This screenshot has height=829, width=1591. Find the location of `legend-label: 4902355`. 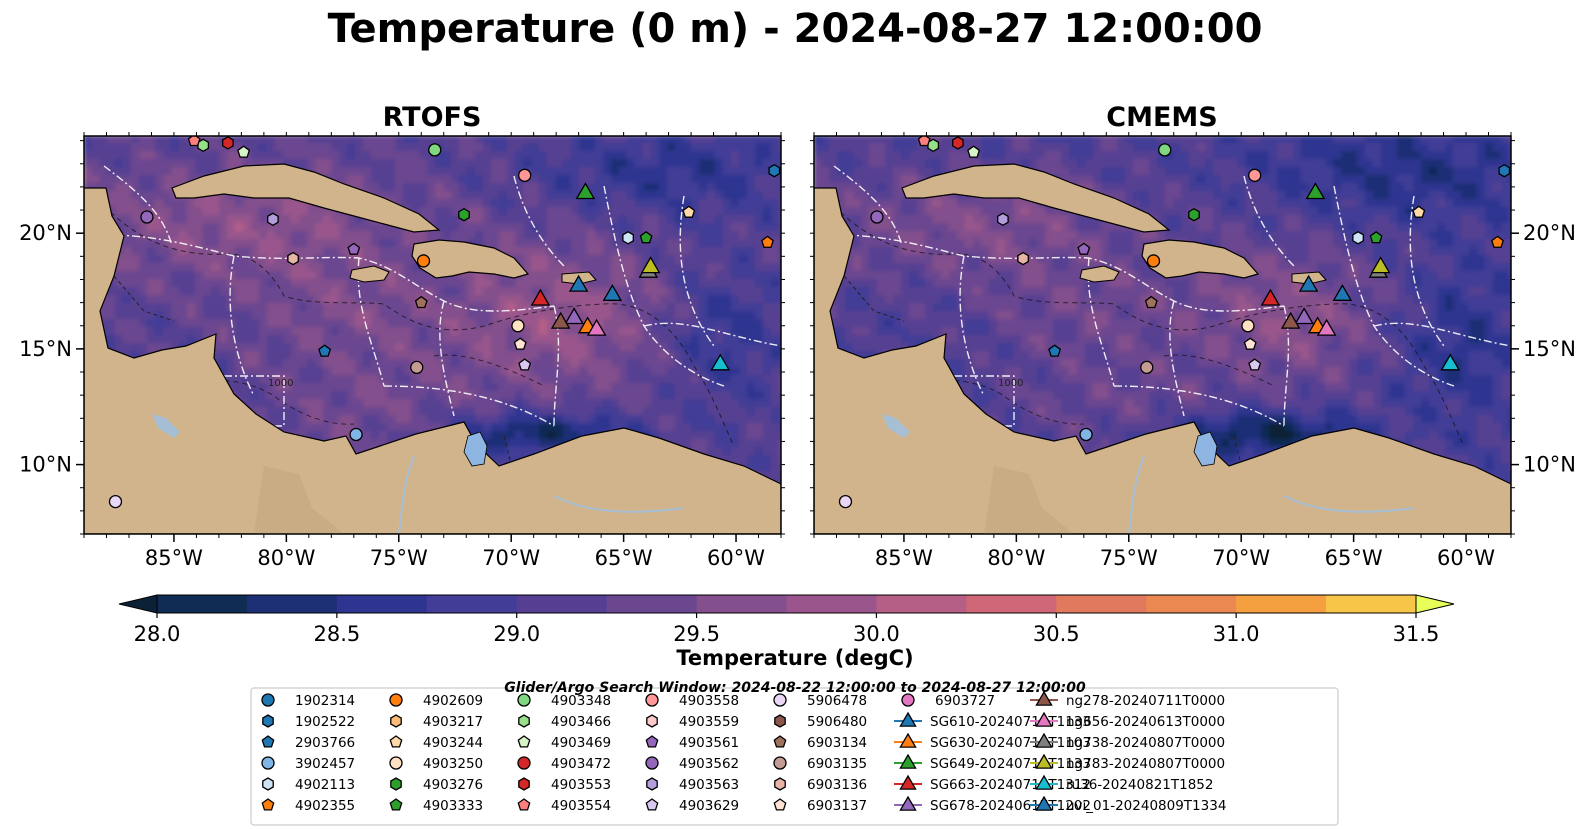

legend-label: 4902355 is located at coordinates (325, 806).